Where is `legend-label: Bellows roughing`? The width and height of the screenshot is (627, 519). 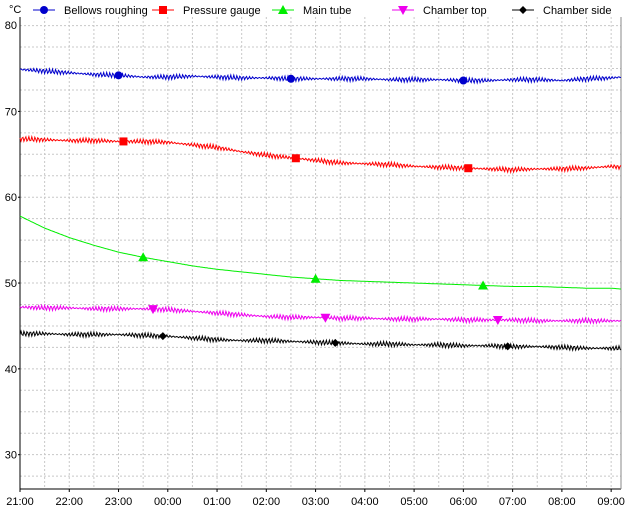 legend-label: Bellows roughing is located at coordinates (106, 11).